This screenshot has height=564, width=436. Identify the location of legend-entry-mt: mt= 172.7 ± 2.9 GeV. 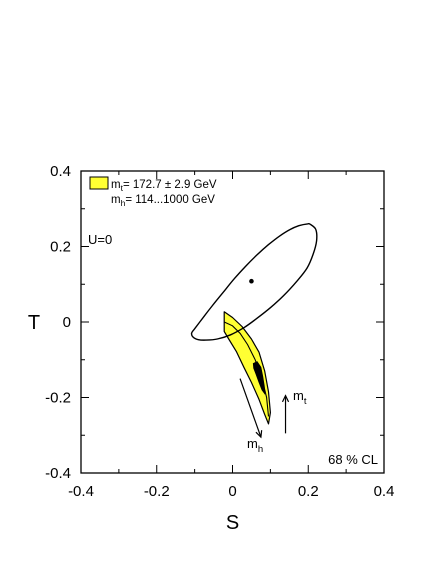
(164, 186).